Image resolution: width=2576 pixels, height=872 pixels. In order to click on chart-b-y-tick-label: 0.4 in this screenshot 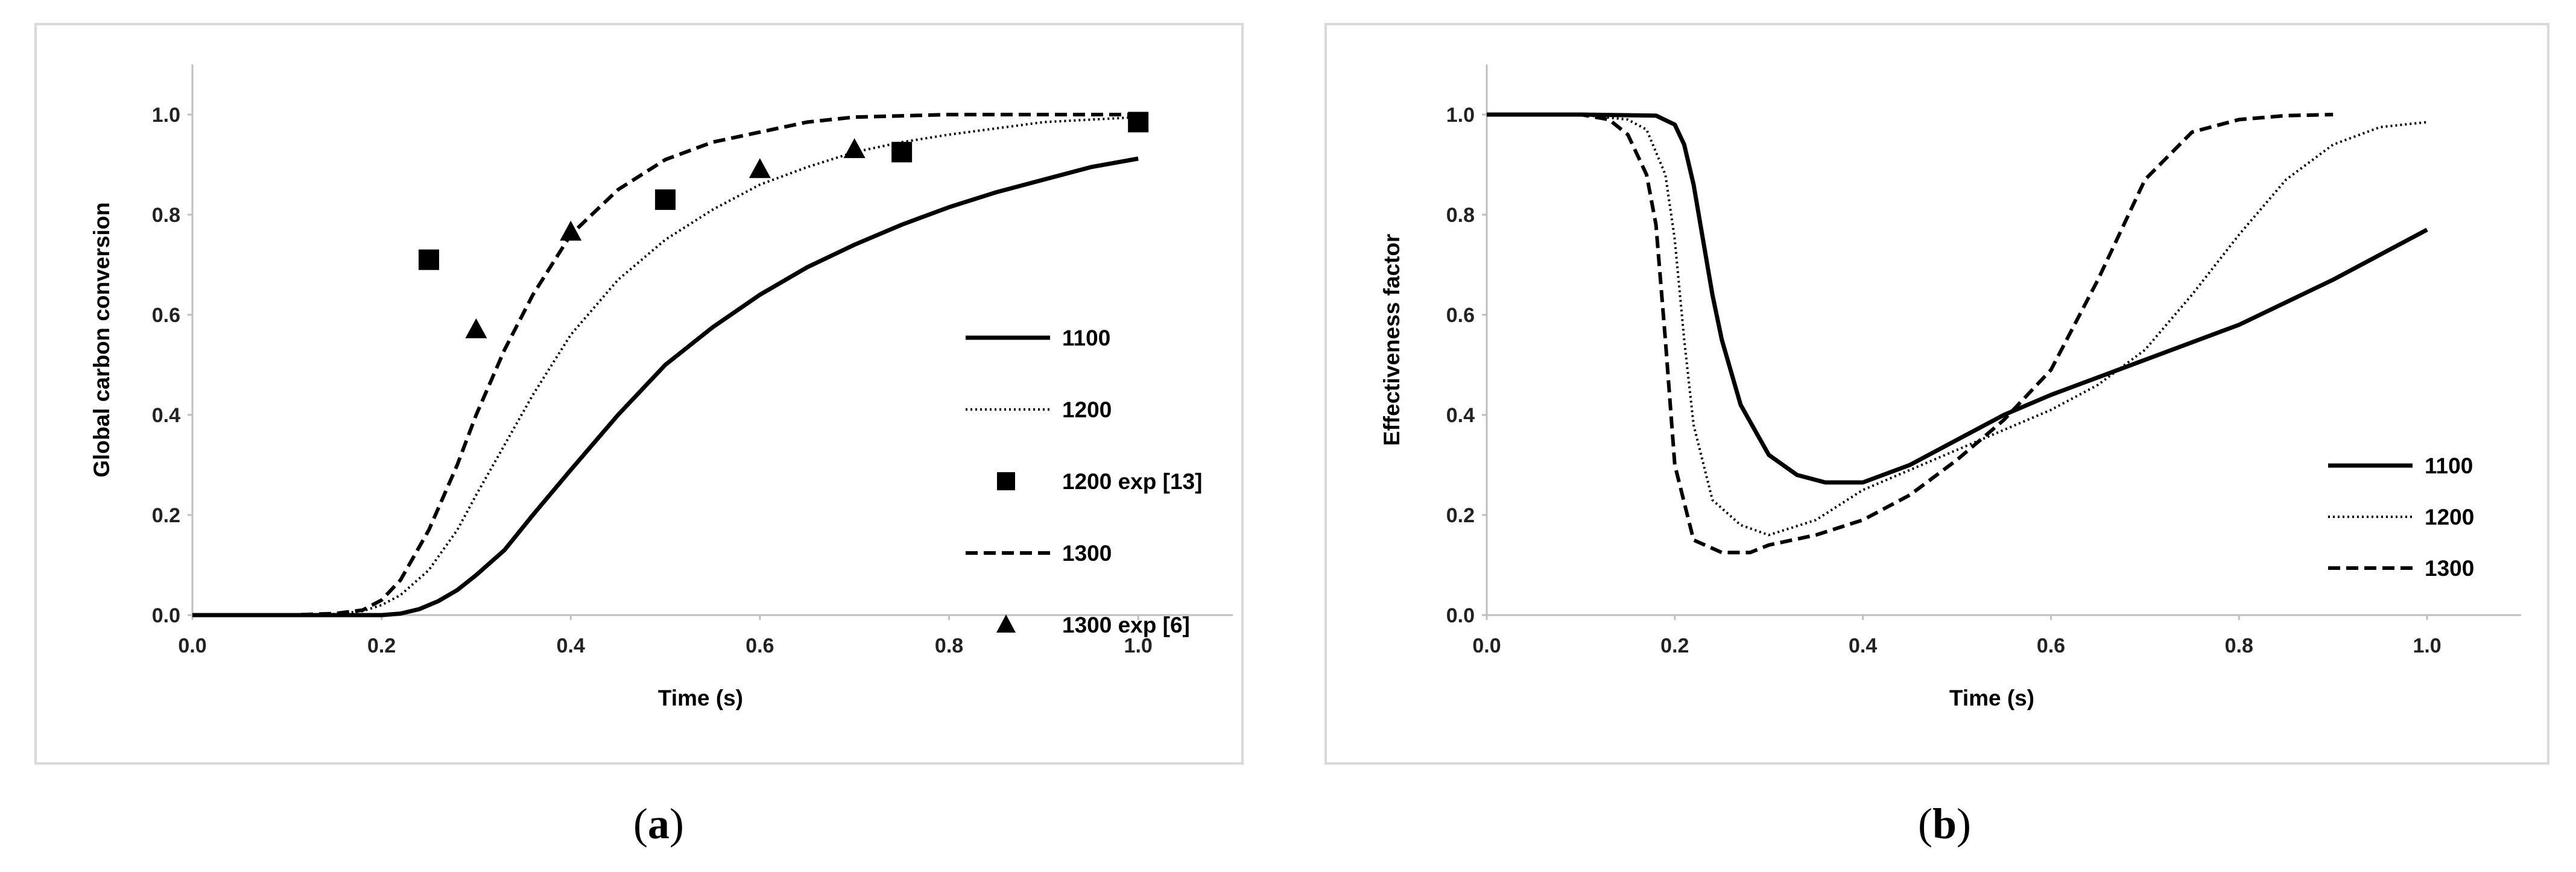, I will do `click(1460, 415)`.